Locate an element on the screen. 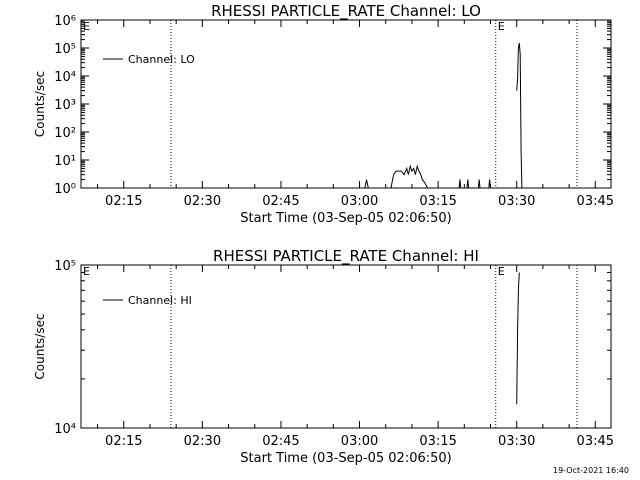  panel2-legend-label: Channel: HI is located at coordinates (160, 300).